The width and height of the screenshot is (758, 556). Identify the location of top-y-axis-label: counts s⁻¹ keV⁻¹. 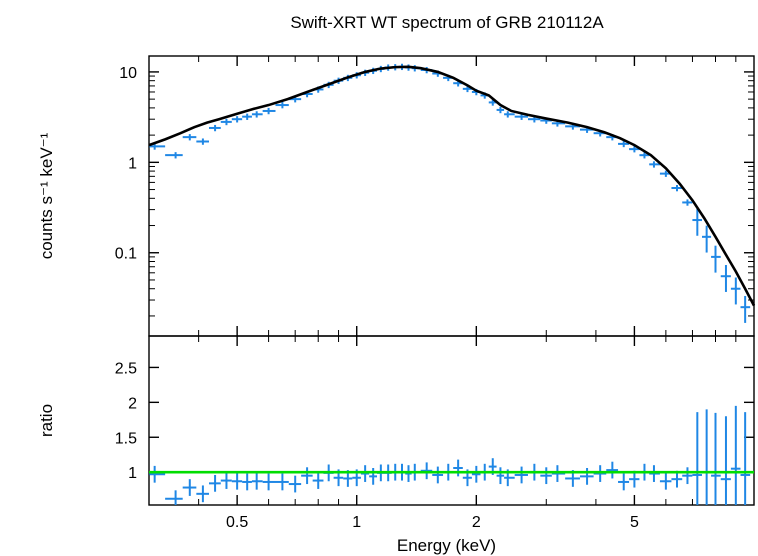
(46, 195).